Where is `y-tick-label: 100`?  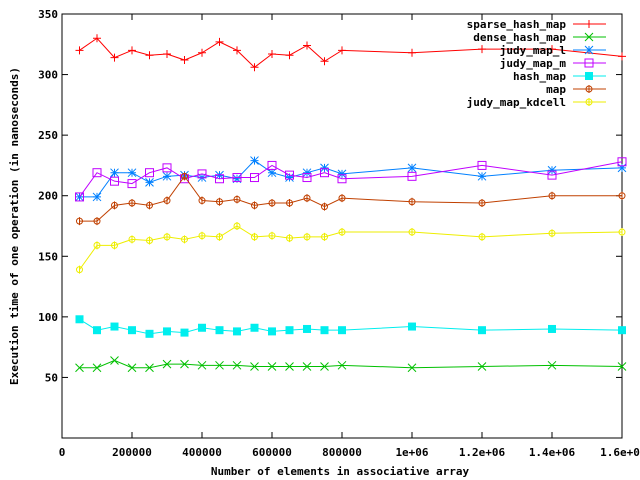 y-tick-label: 100 is located at coordinates (48, 317).